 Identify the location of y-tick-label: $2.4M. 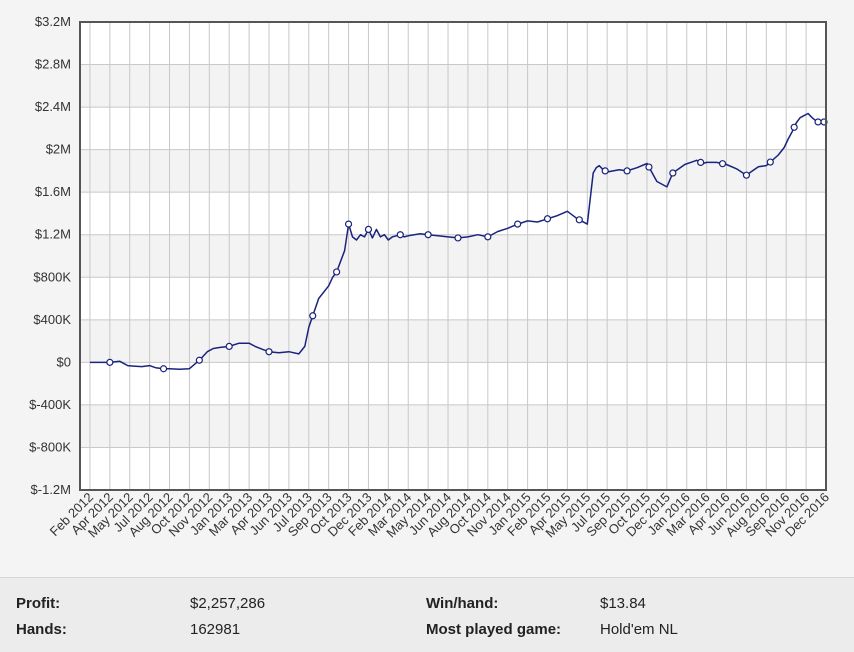
(53, 106).